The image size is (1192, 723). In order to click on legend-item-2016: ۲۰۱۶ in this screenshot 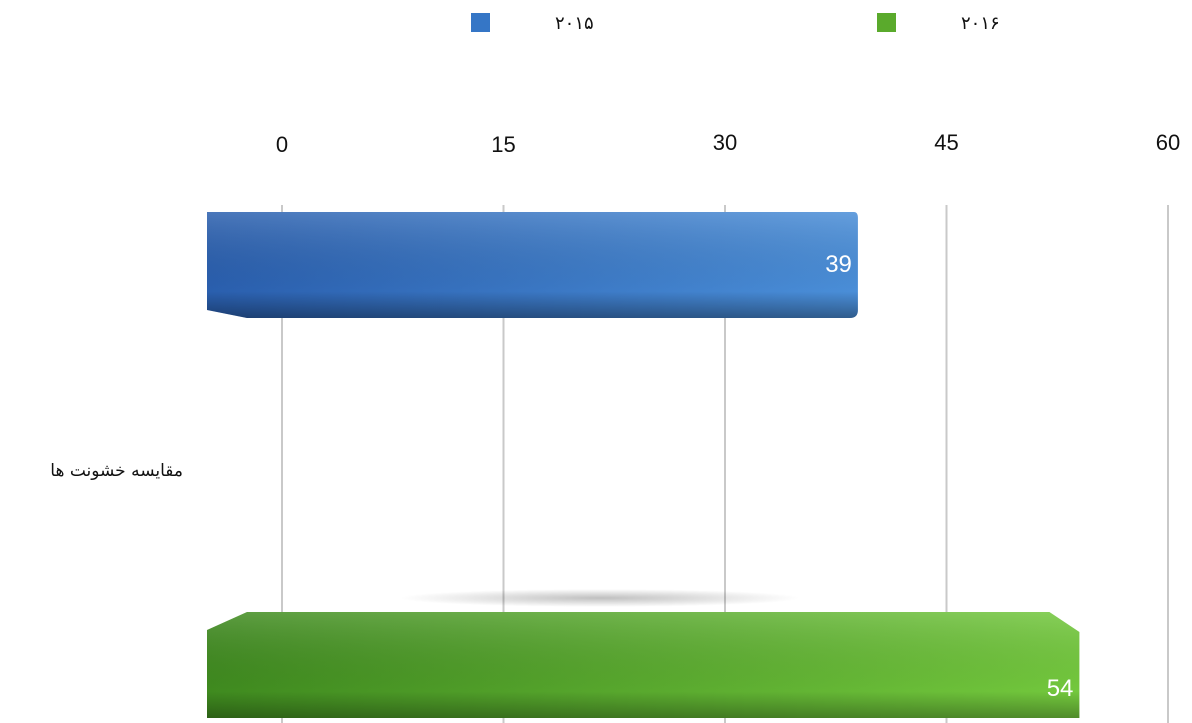, I will do `click(938, 23)`.